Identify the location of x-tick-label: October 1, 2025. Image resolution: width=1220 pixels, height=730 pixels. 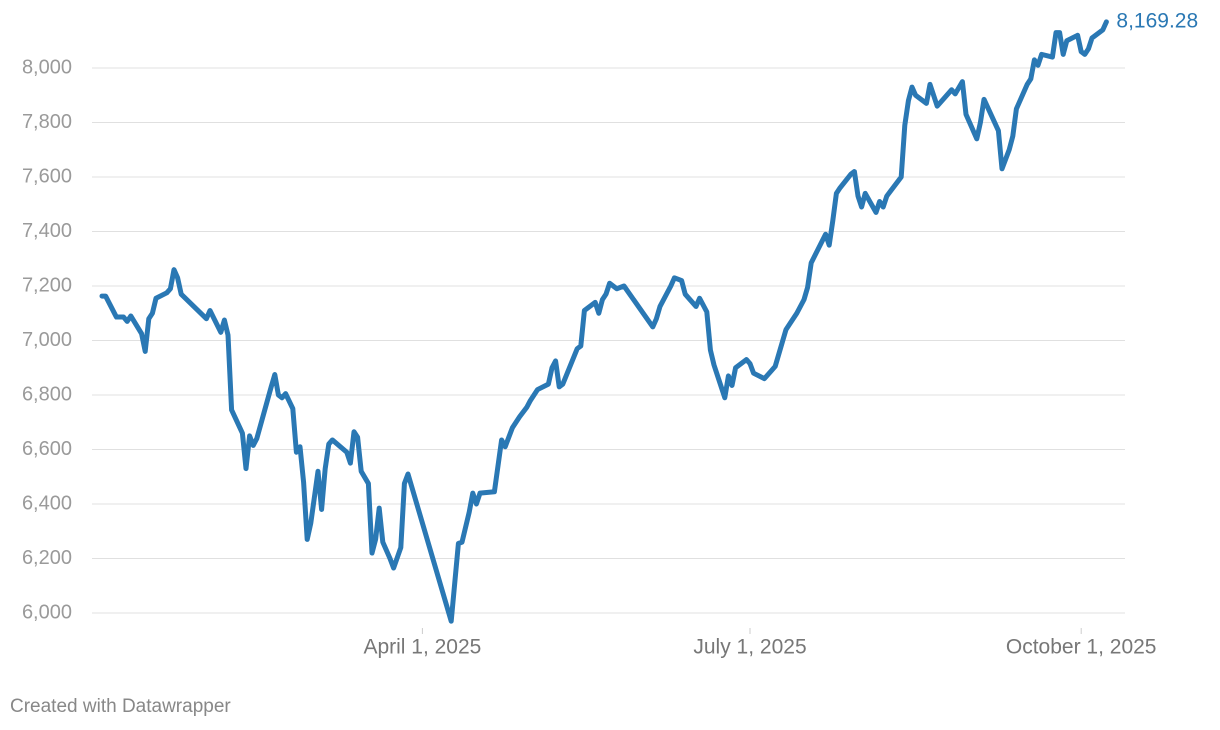
(1081, 647).